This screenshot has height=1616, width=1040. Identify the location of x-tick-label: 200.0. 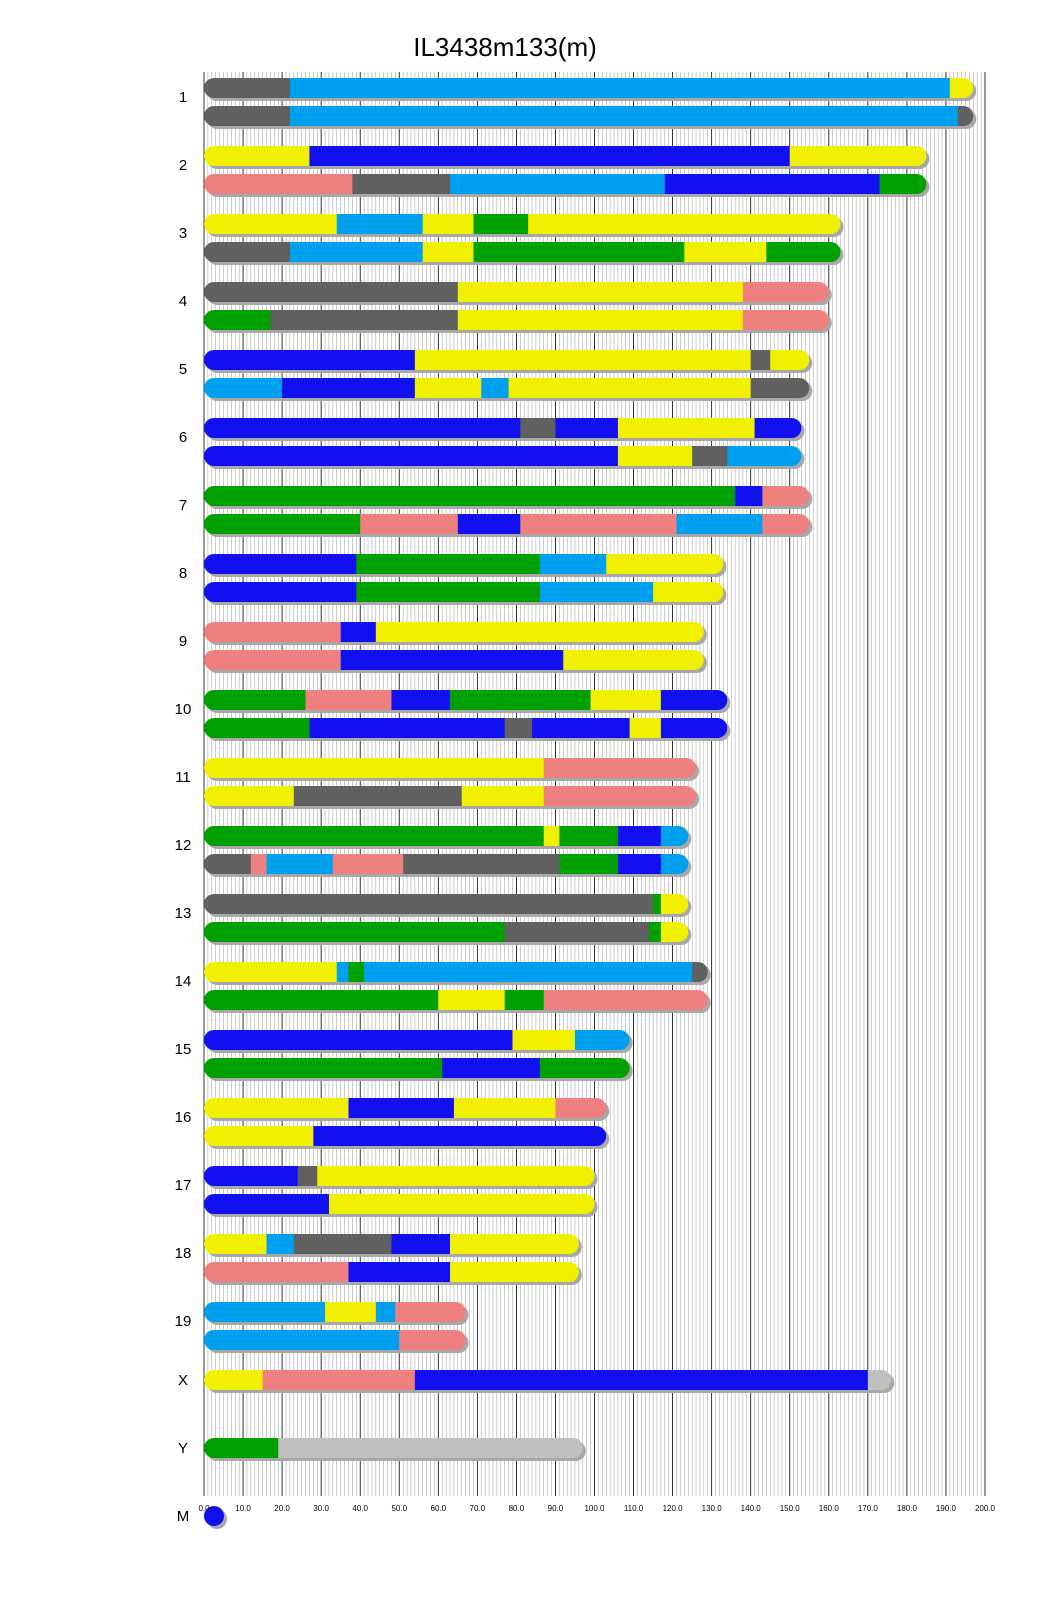
(985, 1508).